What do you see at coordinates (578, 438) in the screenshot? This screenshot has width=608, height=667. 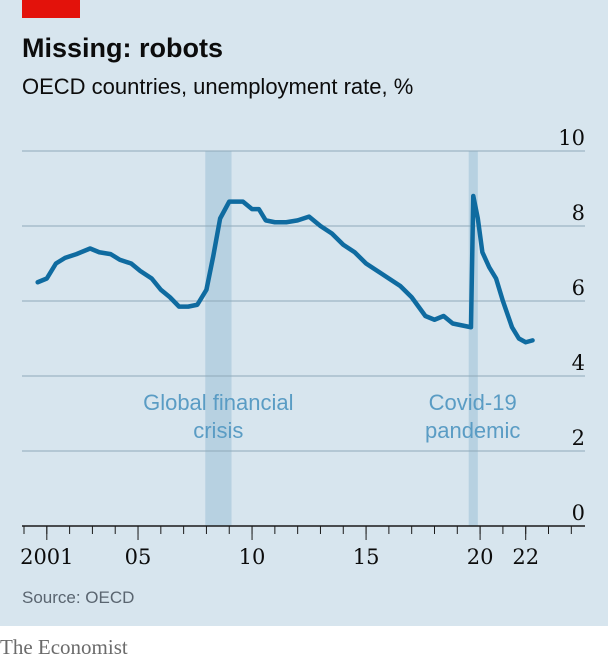 I see `y-tick-label: 2` at bounding box center [578, 438].